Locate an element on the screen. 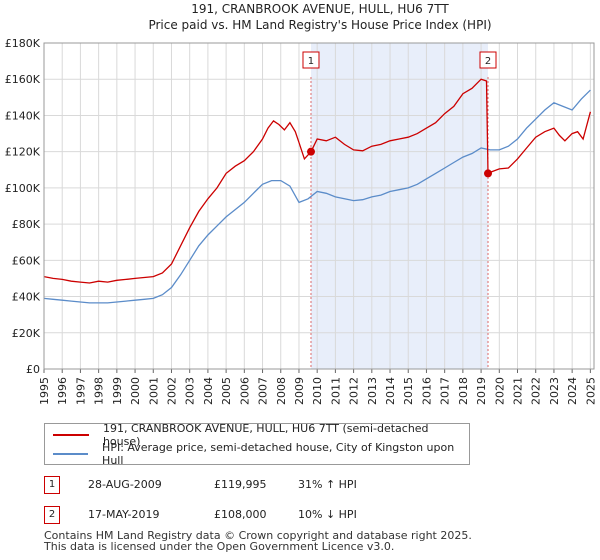 This screenshot has width=600, height=560. chart-title: 191, CRANBROOK AVENUE, HULL, HU6 7TT is located at coordinates (320, 9).